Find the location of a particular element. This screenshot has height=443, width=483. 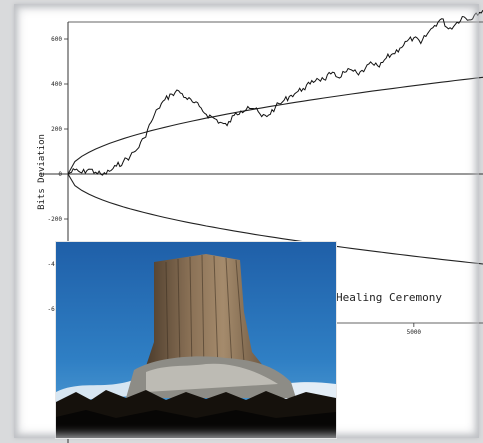

y-axis-label: Bits Deviation is located at coordinates (42, 172).